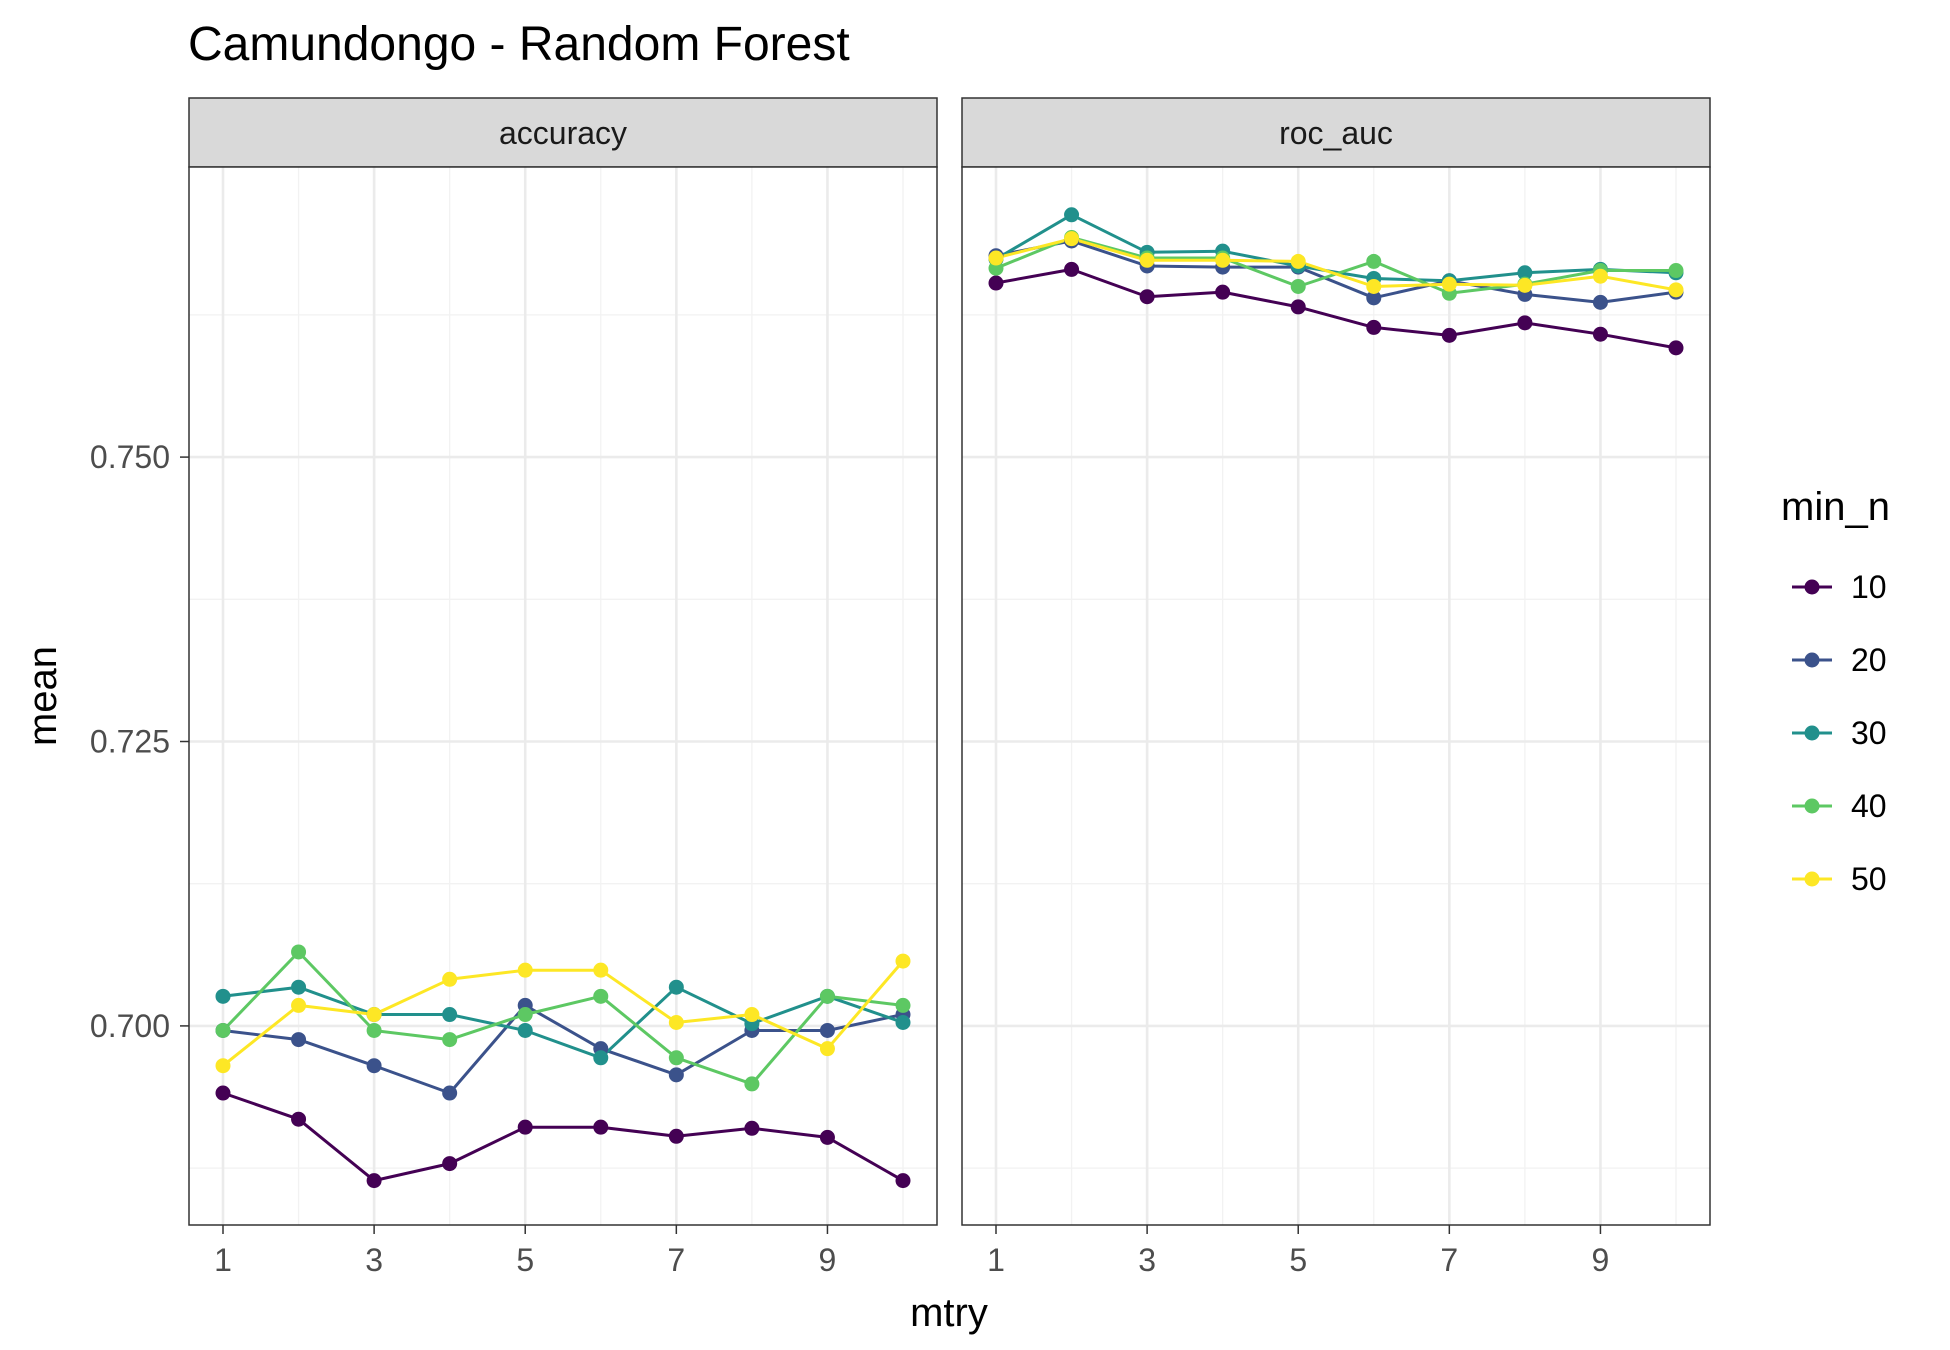 Image resolution: width=1950 pixels, height=1350 pixels. Describe the element at coordinates (130, 1026) in the screenshot. I see `y-tick-label: 0.700` at that location.